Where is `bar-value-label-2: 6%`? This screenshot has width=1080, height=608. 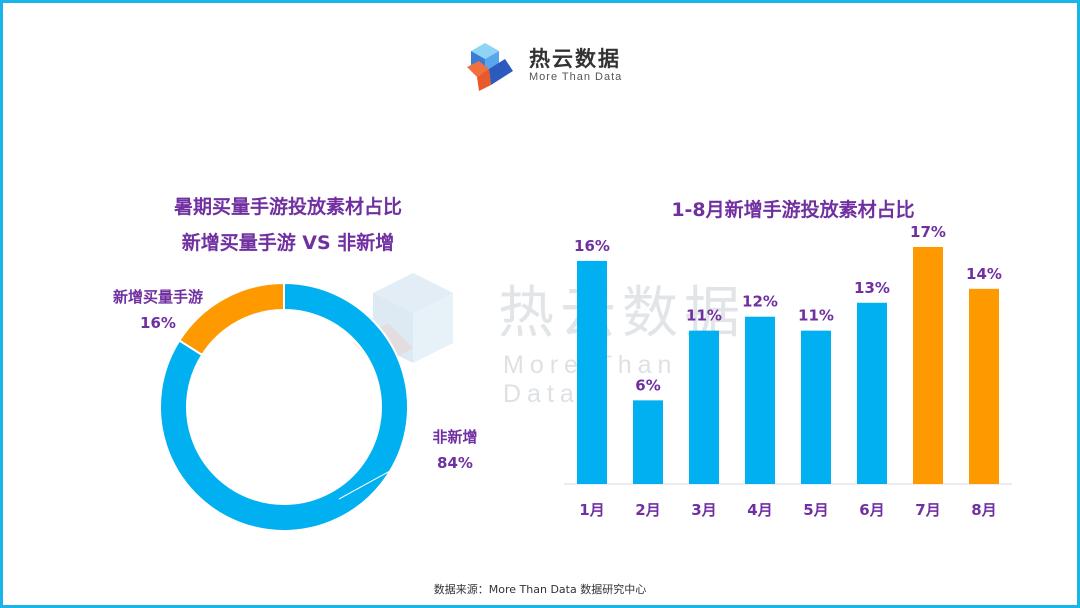
bar-value-label-2: 6% is located at coordinates (647, 385).